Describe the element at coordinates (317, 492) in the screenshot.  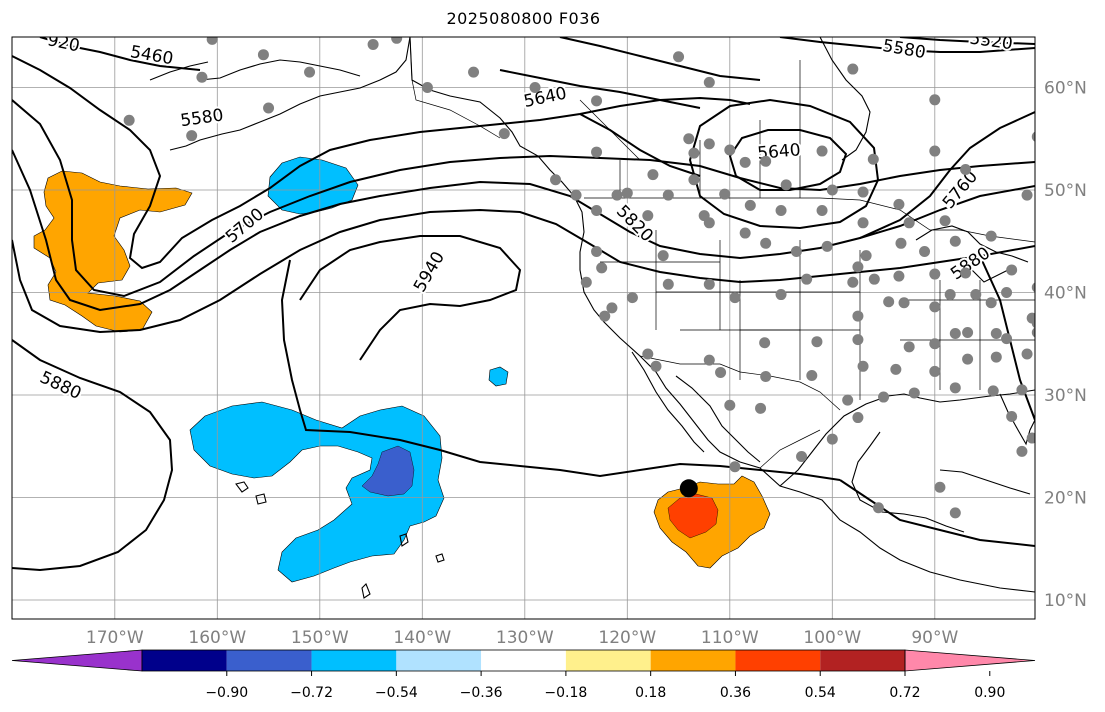
I see `anomaly-region-blue-south` at that location.